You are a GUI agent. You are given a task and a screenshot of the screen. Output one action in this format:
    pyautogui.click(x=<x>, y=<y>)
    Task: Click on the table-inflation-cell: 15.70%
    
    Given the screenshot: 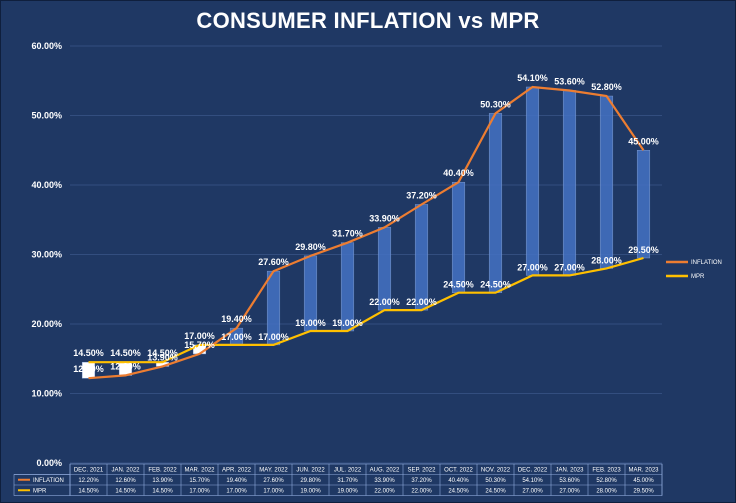 What is the action you would take?
    pyautogui.click(x=199, y=481)
    